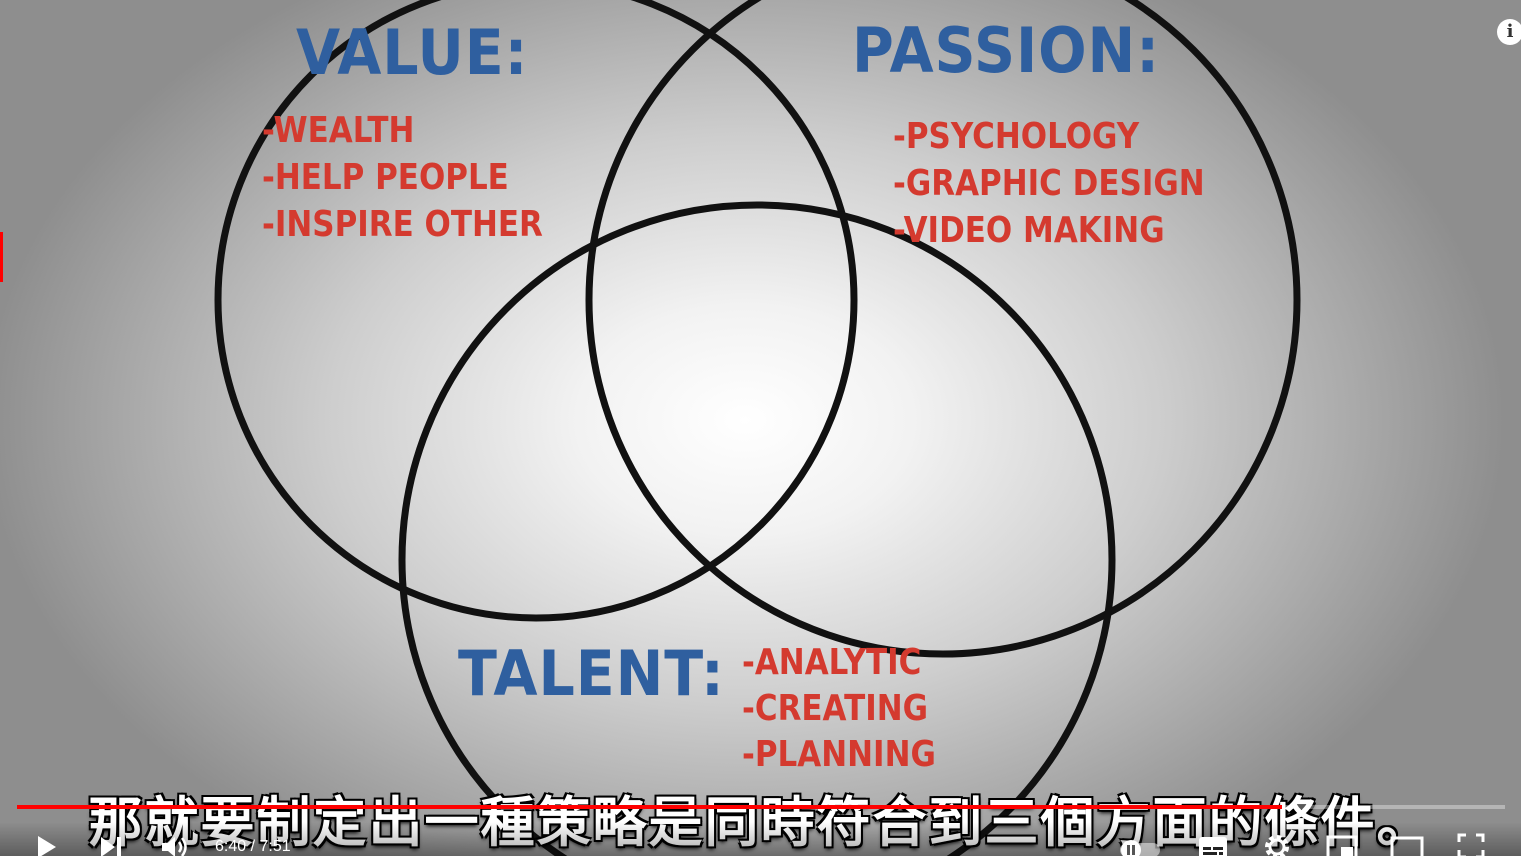 The width and height of the screenshot is (1521, 856). I want to click on progress-bar, so click(761, 807).